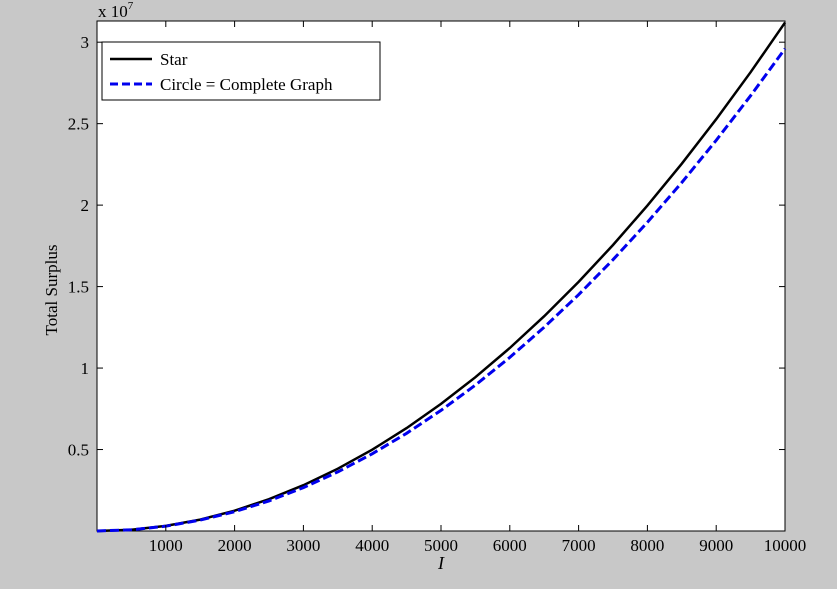 The height and width of the screenshot is (589, 837). I want to click on legend-box, so click(241, 71).